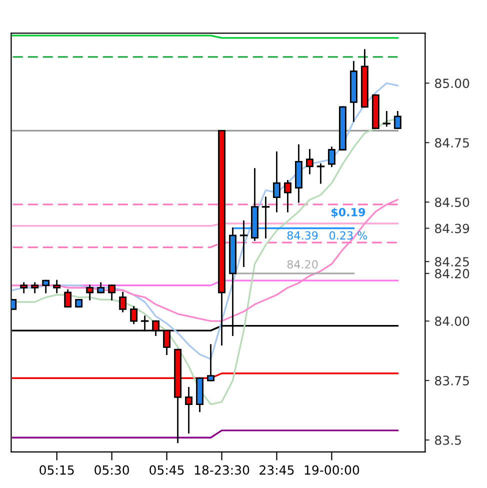  Describe the element at coordinates (348, 213) in the screenshot. I see `annotation: $0.19` at that location.